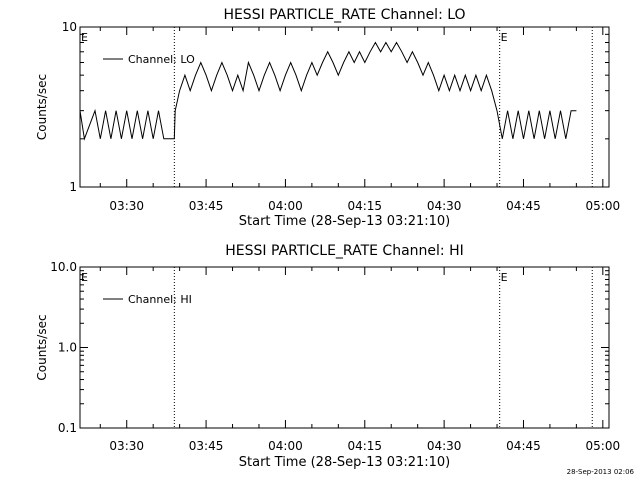 Image resolution: width=640 pixels, height=480 pixels. Describe the element at coordinates (67, 348) in the screenshot. I see `y-tick-label: 1.0` at that location.